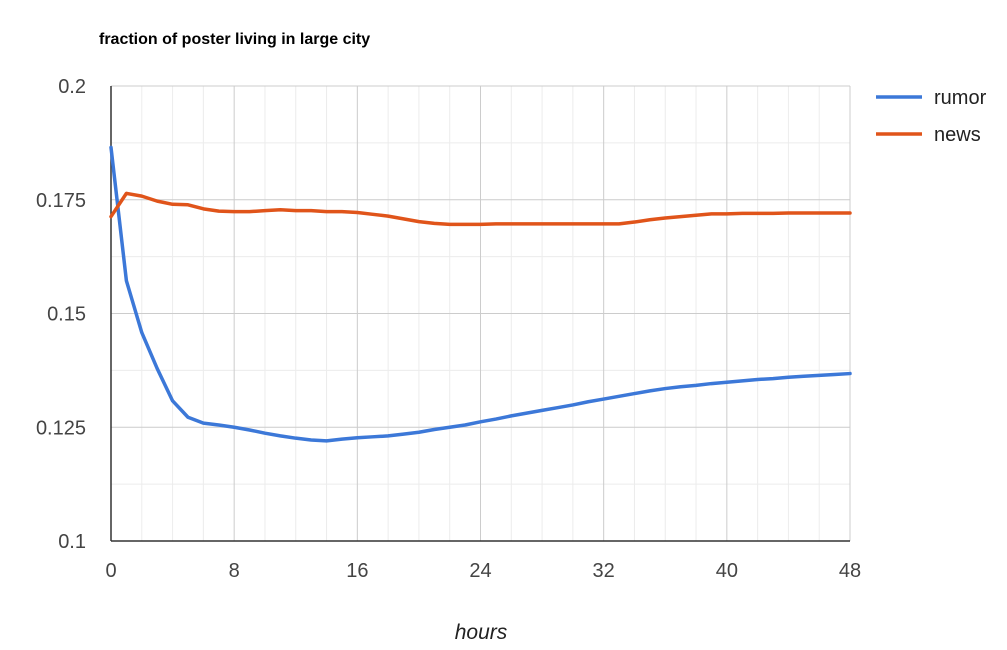  What do you see at coordinates (850, 571) in the screenshot?
I see `x-tick-label: 48` at bounding box center [850, 571].